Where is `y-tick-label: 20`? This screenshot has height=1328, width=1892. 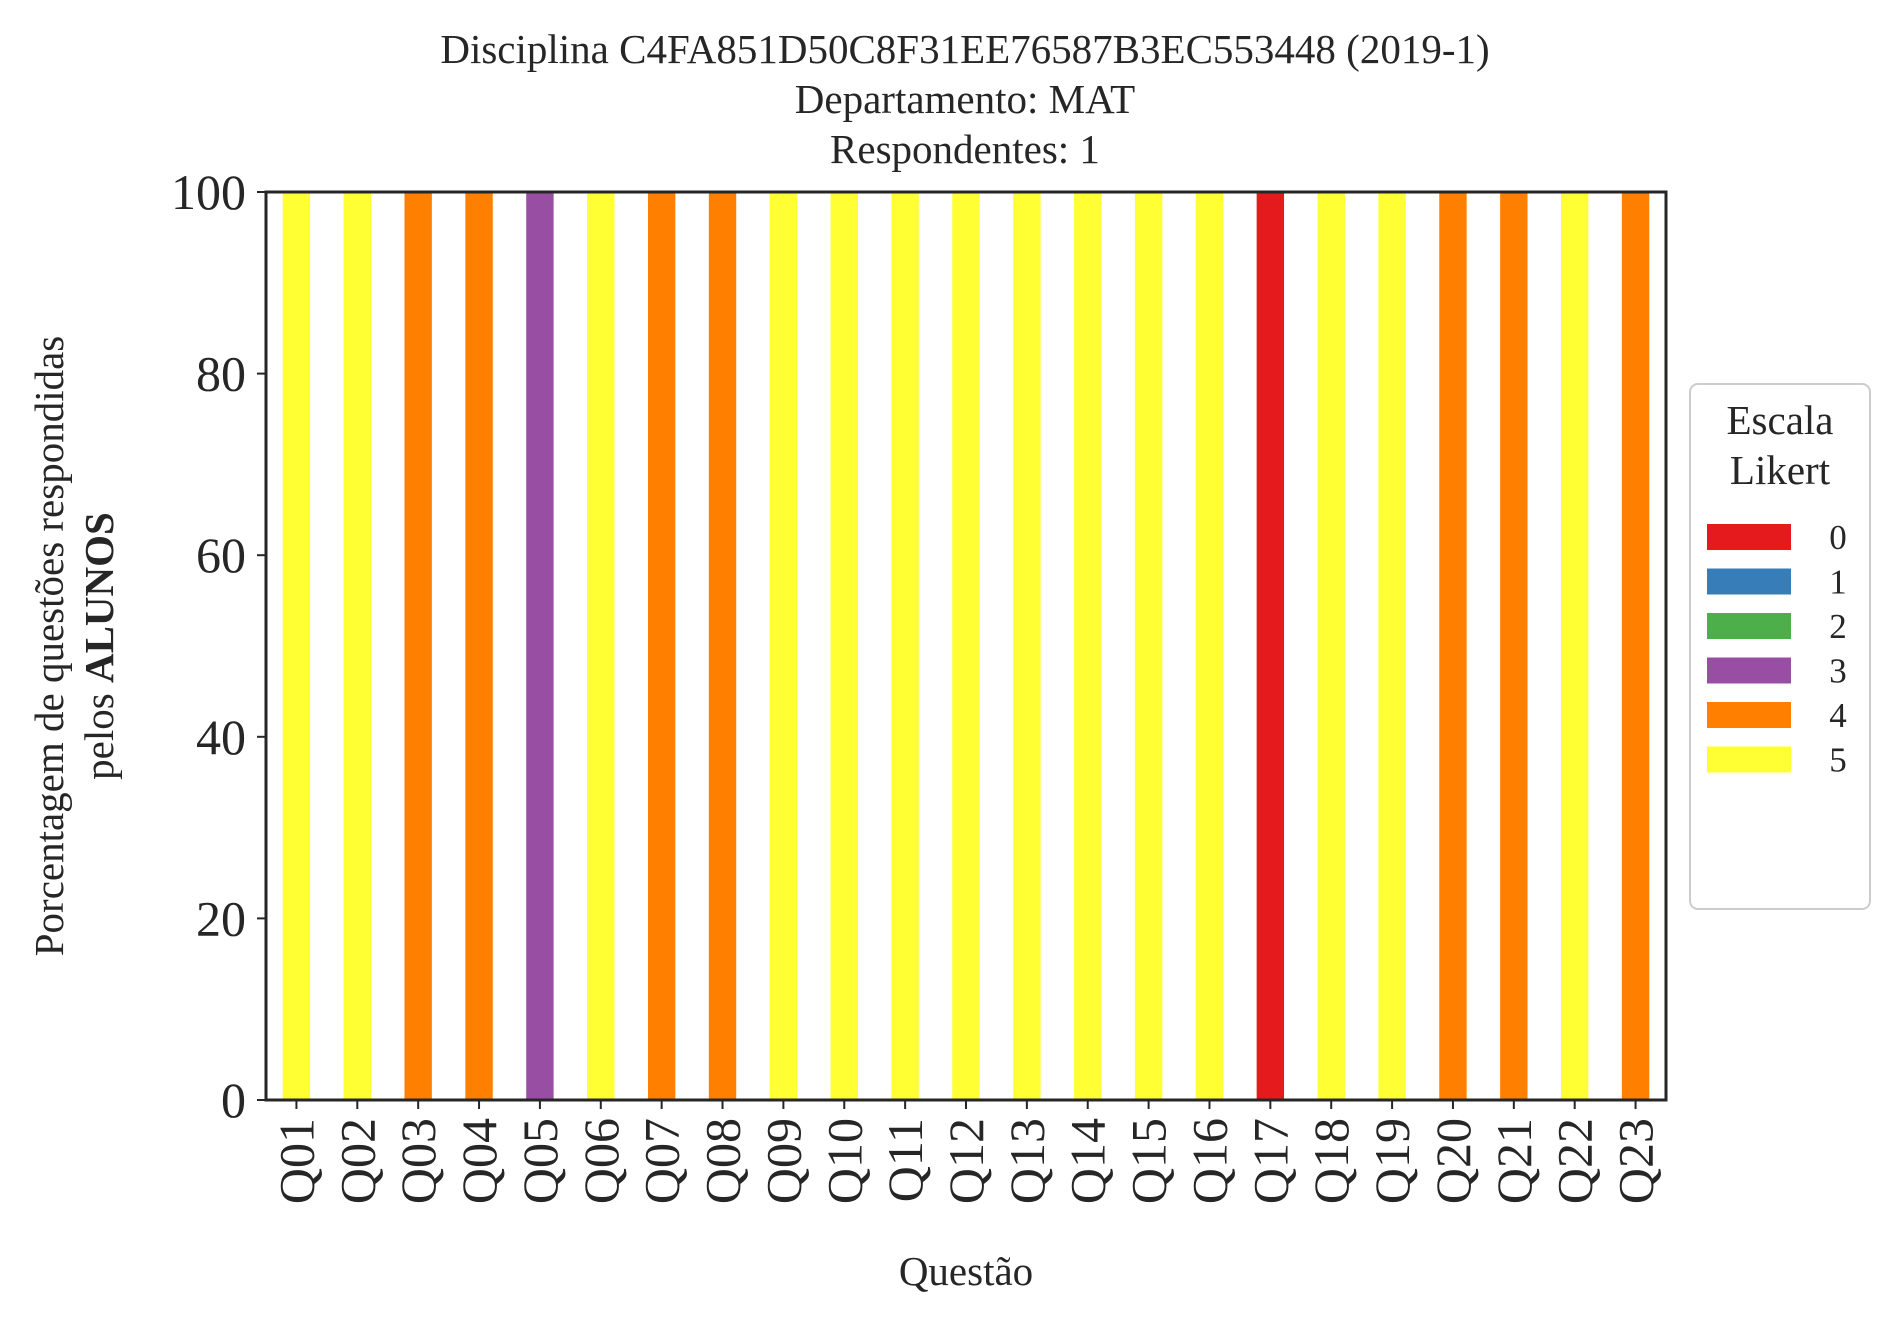
y-tick-label: 20 is located at coordinates (221, 918).